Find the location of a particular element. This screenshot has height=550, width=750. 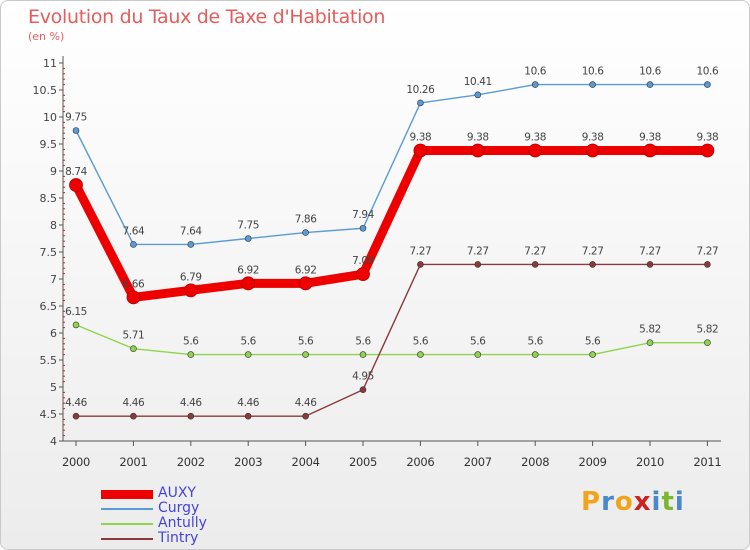

y-tick-label: 5 is located at coordinates (53, 387).